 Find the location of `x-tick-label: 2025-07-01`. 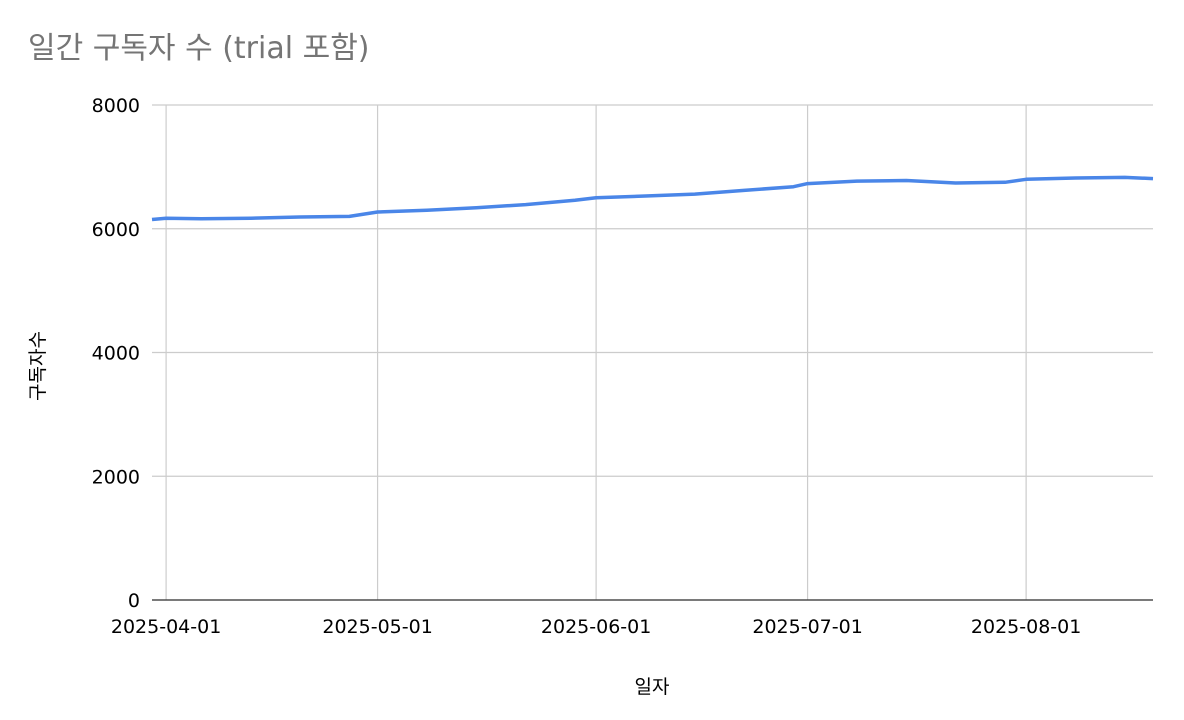

x-tick-label: 2025-07-01 is located at coordinates (807, 627).